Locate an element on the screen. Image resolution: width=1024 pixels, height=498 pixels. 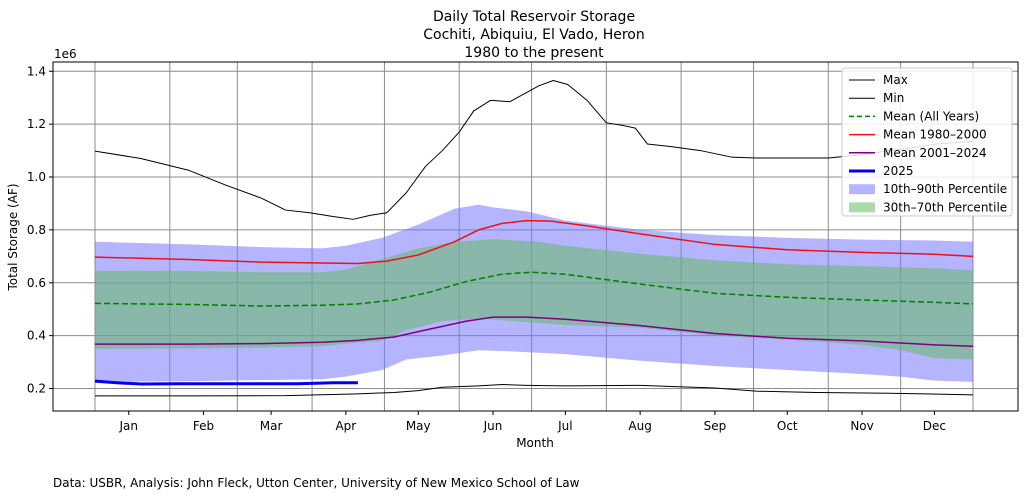
x-tick-label-feb: Feb is located at coordinates (203, 426).